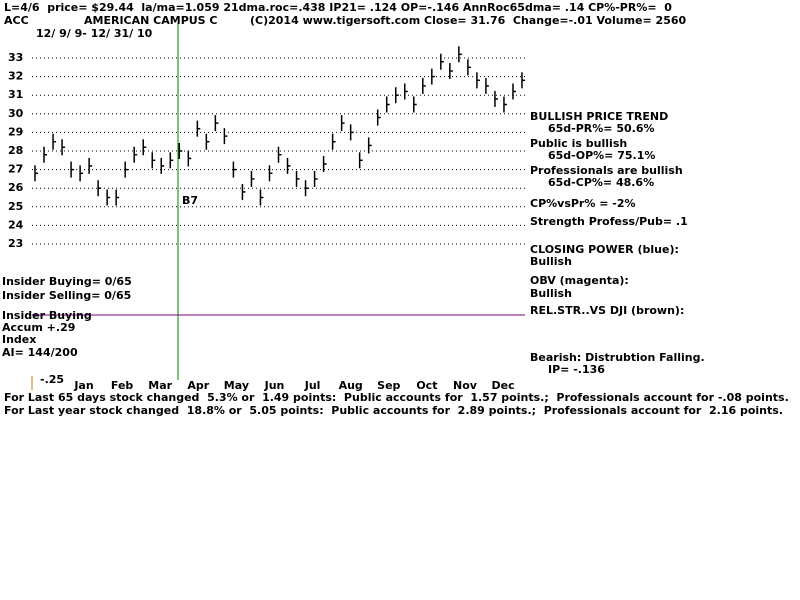 The image size is (800, 600). Describe the element at coordinates (578, 143) in the screenshot. I see `annotation: Public is bullish` at that location.